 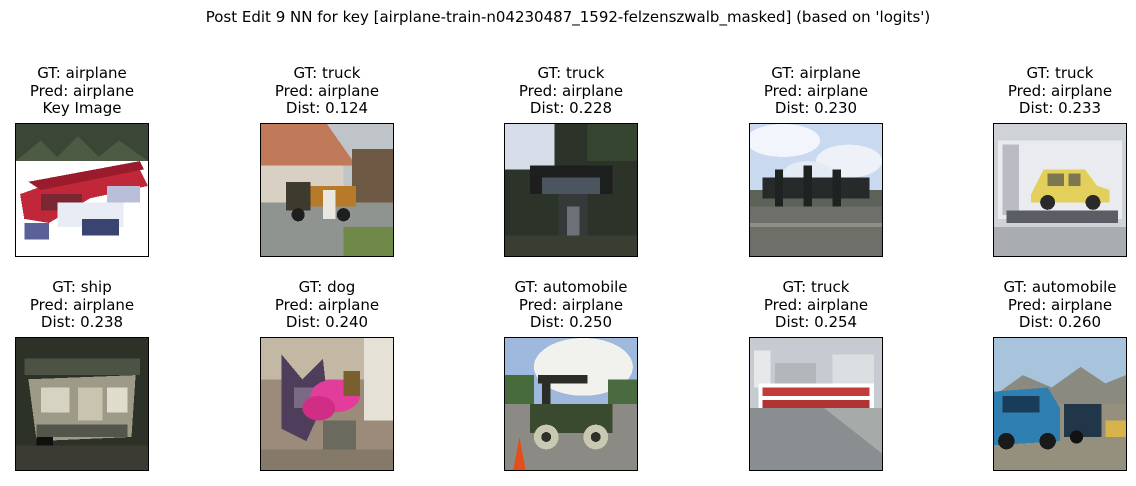 I want to click on vintage-car-photo-icon, so click(x=571, y=404).